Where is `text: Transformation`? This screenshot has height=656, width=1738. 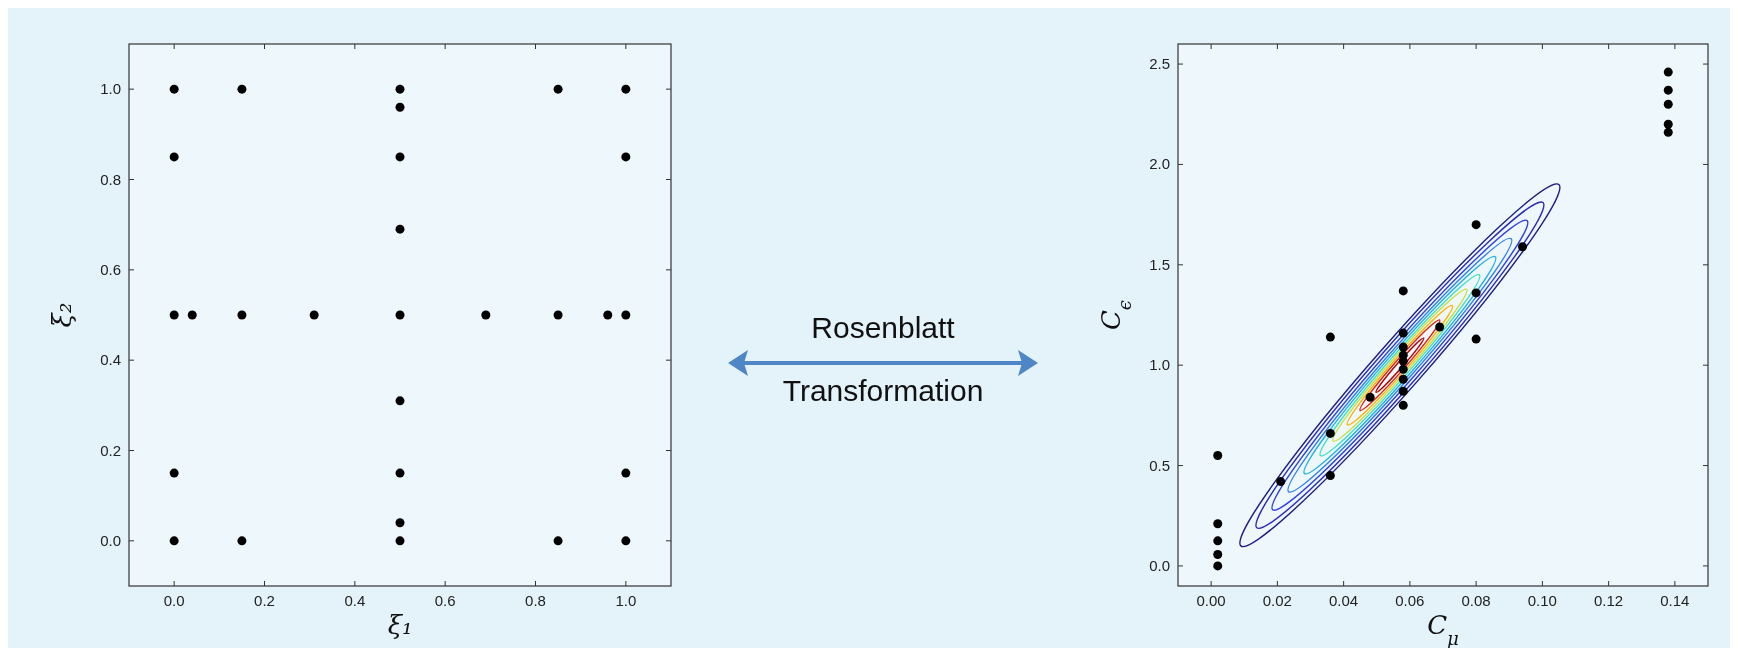 text: Transformation is located at coordinates (883, 390).